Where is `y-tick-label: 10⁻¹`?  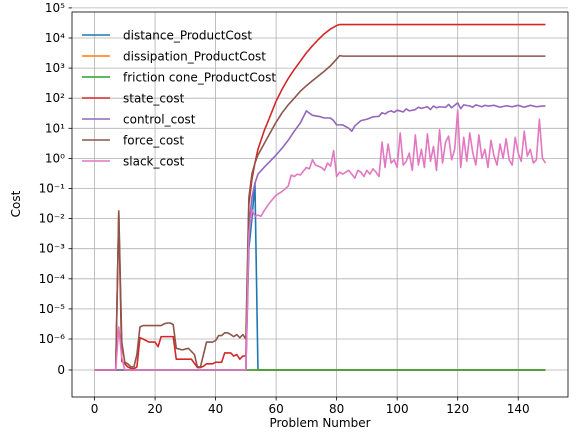 y-tick-label: 10⁻¹ is located at coordinates (52, 189).